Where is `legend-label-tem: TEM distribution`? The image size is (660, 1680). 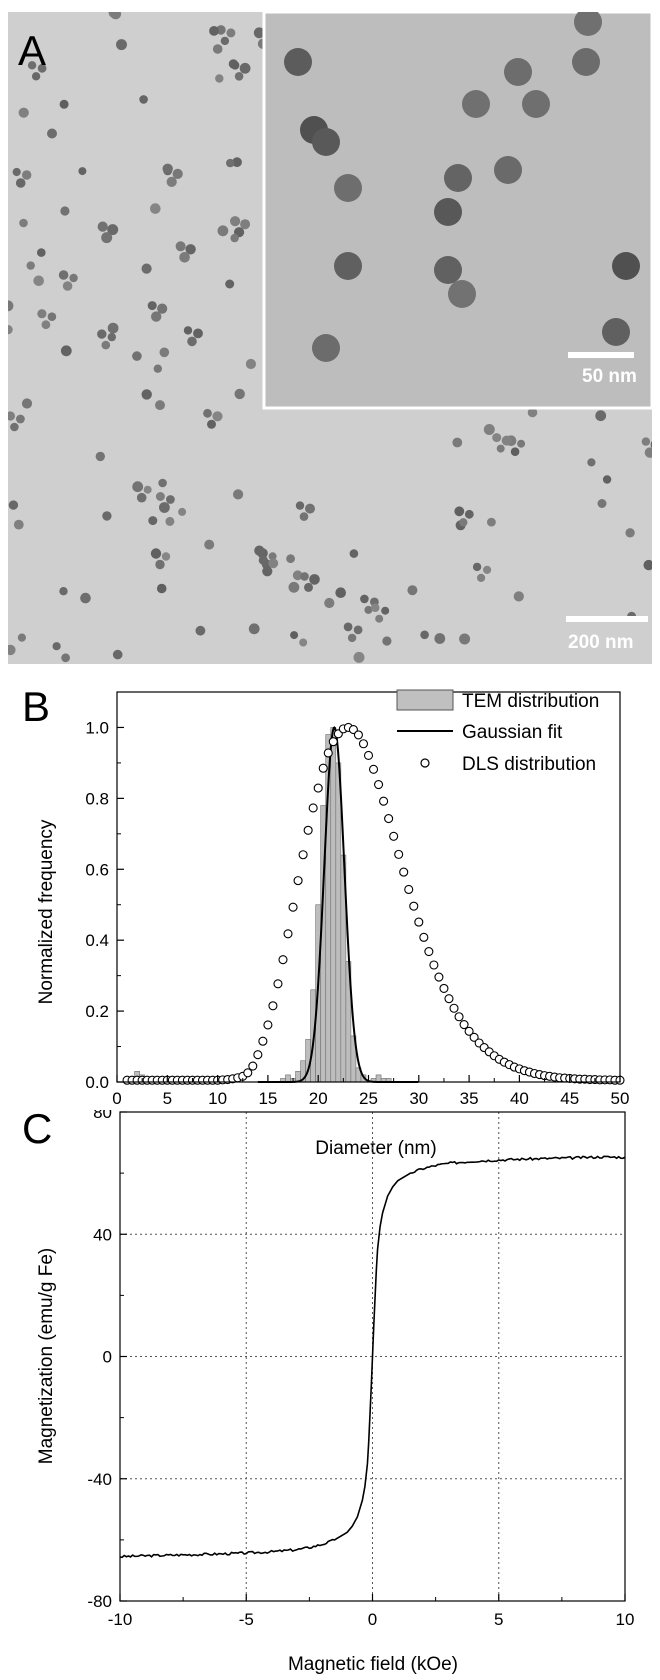 legend-label-tem: TEM distribution is located at coordinates (530, 701).